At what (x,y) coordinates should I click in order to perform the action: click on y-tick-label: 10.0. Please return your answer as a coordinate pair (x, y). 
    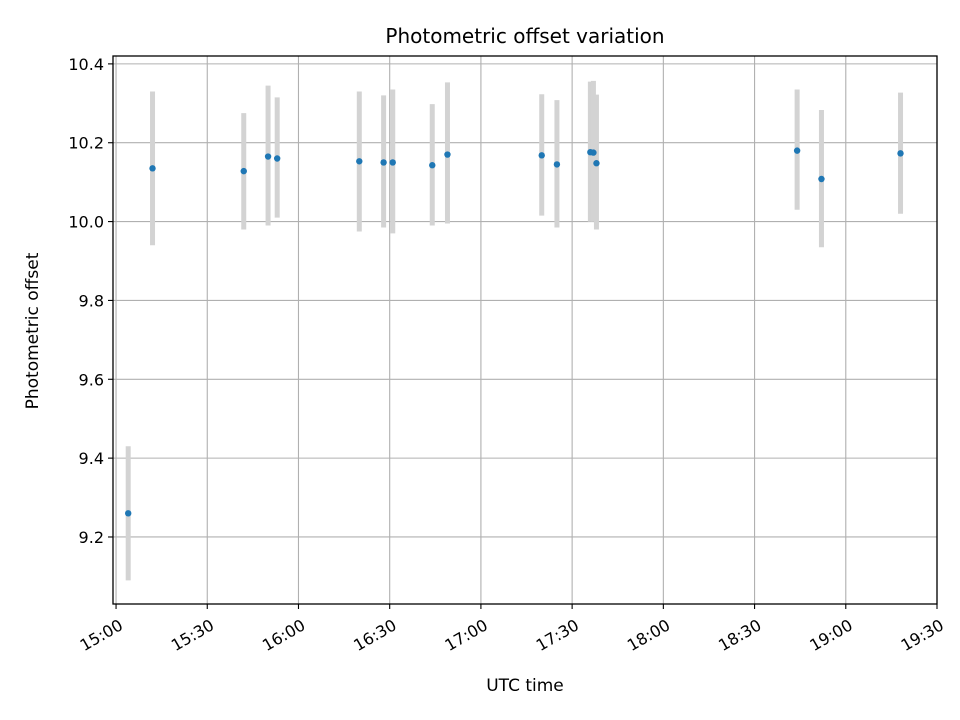
    Looking at the image, I should click on (86, 222).